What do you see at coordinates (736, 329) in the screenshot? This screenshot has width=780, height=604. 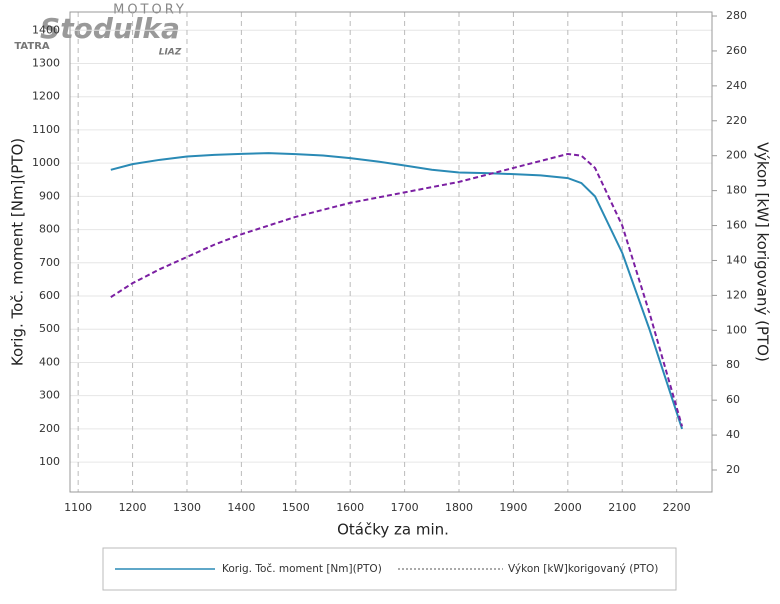 I see `y2-tick-label: 100` at bounding box center [736, 329].